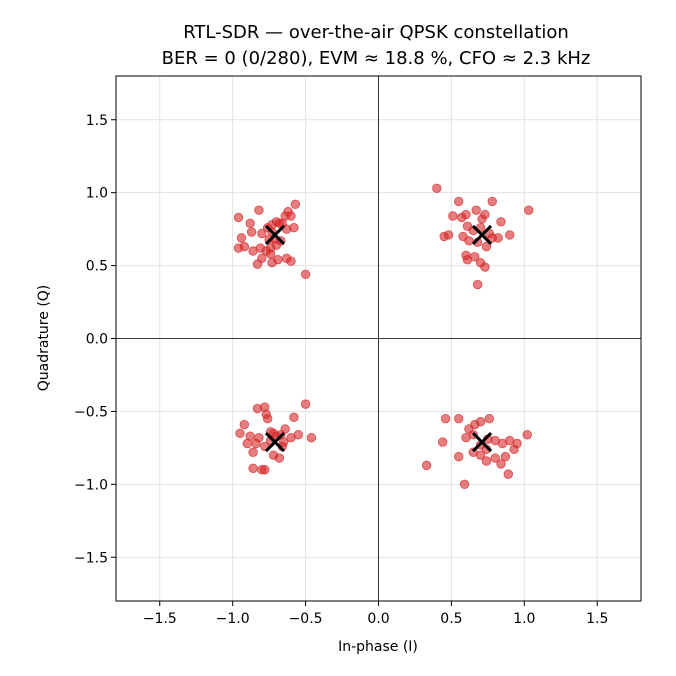  Describe the element at coordinates (91, 558) in the screenshot. I see `y-tick-label: −1.5` at that location.